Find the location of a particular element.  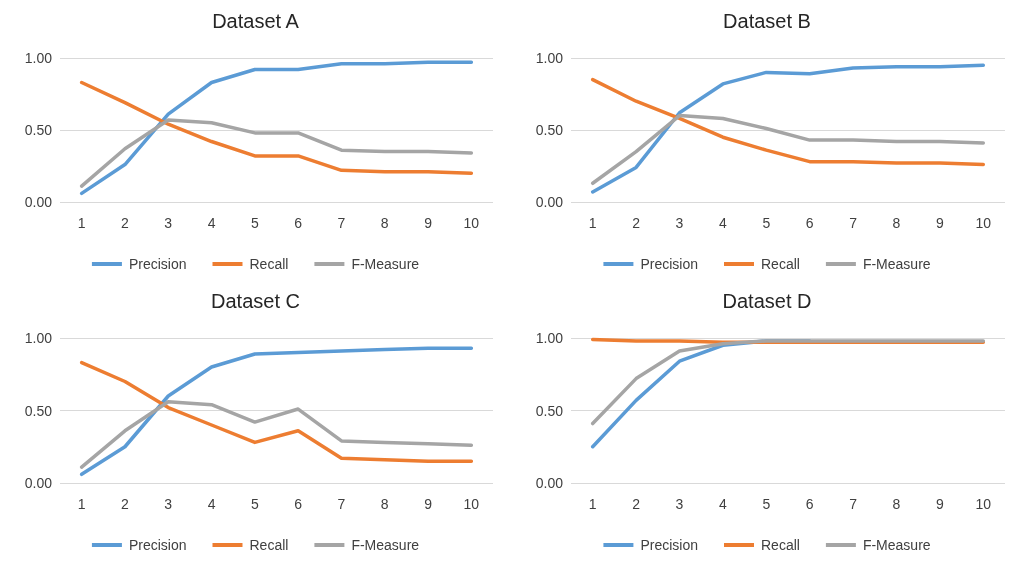

chart-title: Dataset B is located at coordinates (767, 21).